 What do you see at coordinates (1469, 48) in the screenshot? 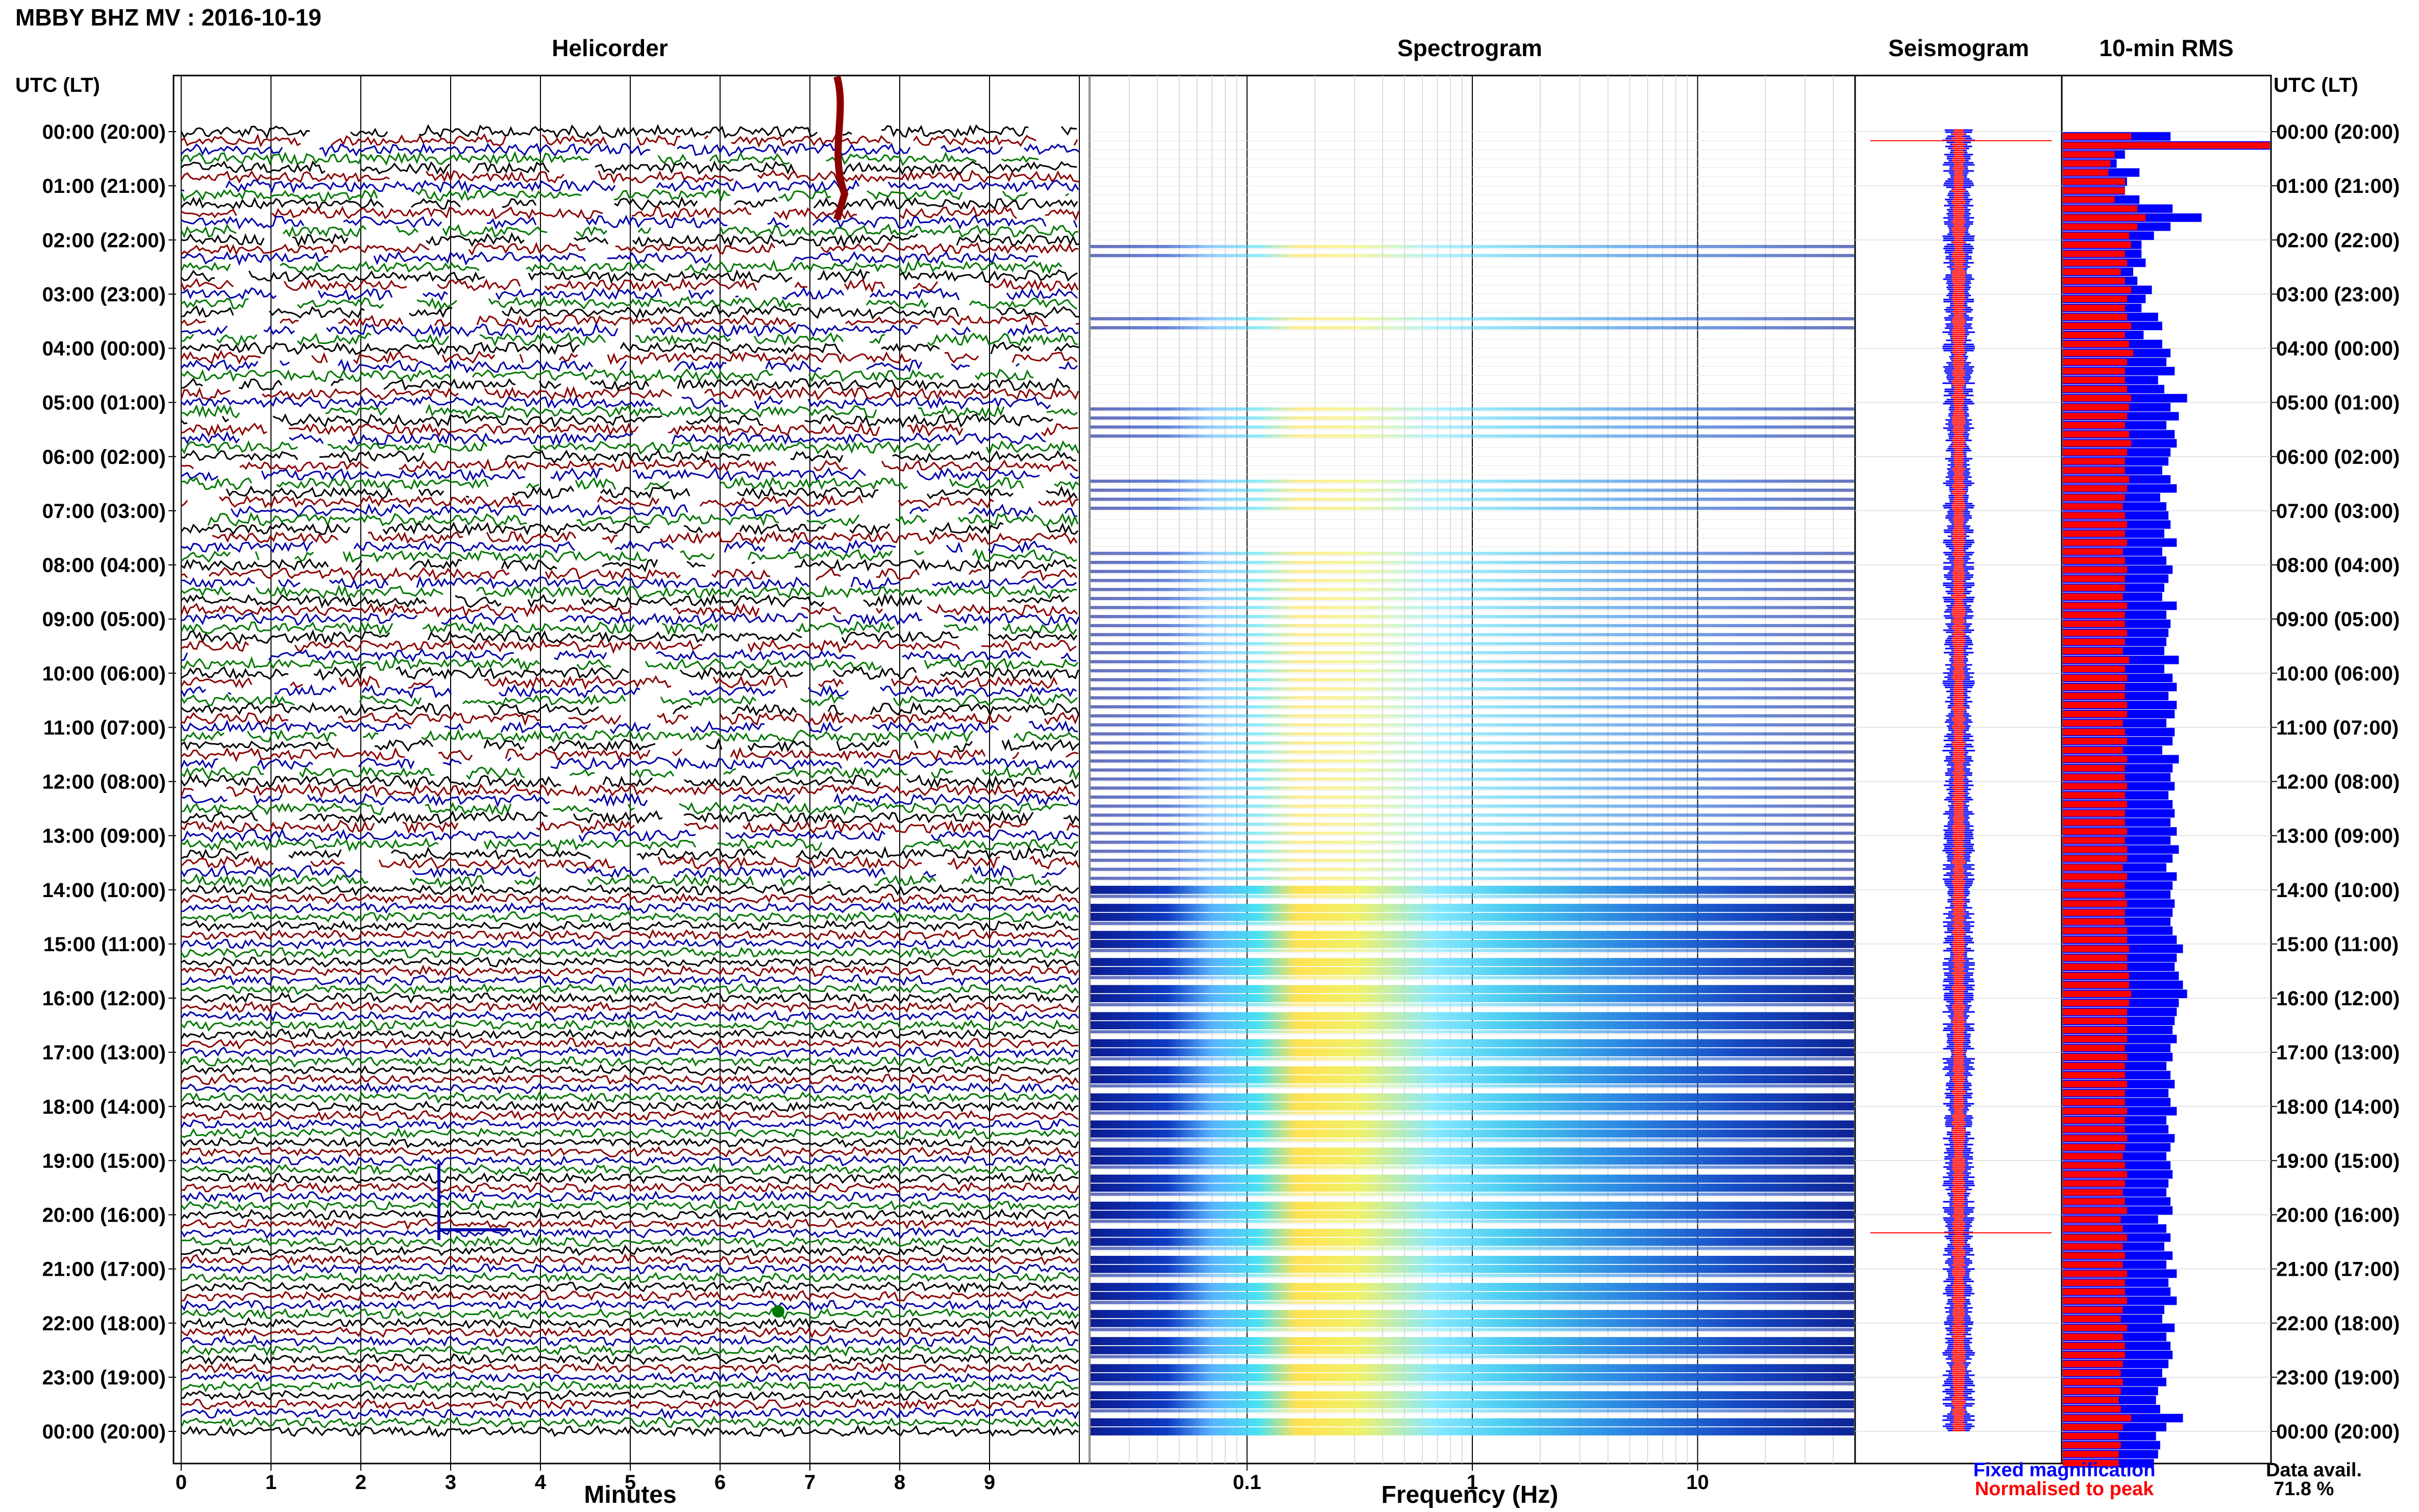
I see `spectrogram-title: Spectrogram` at bounding box center [1469, 48].